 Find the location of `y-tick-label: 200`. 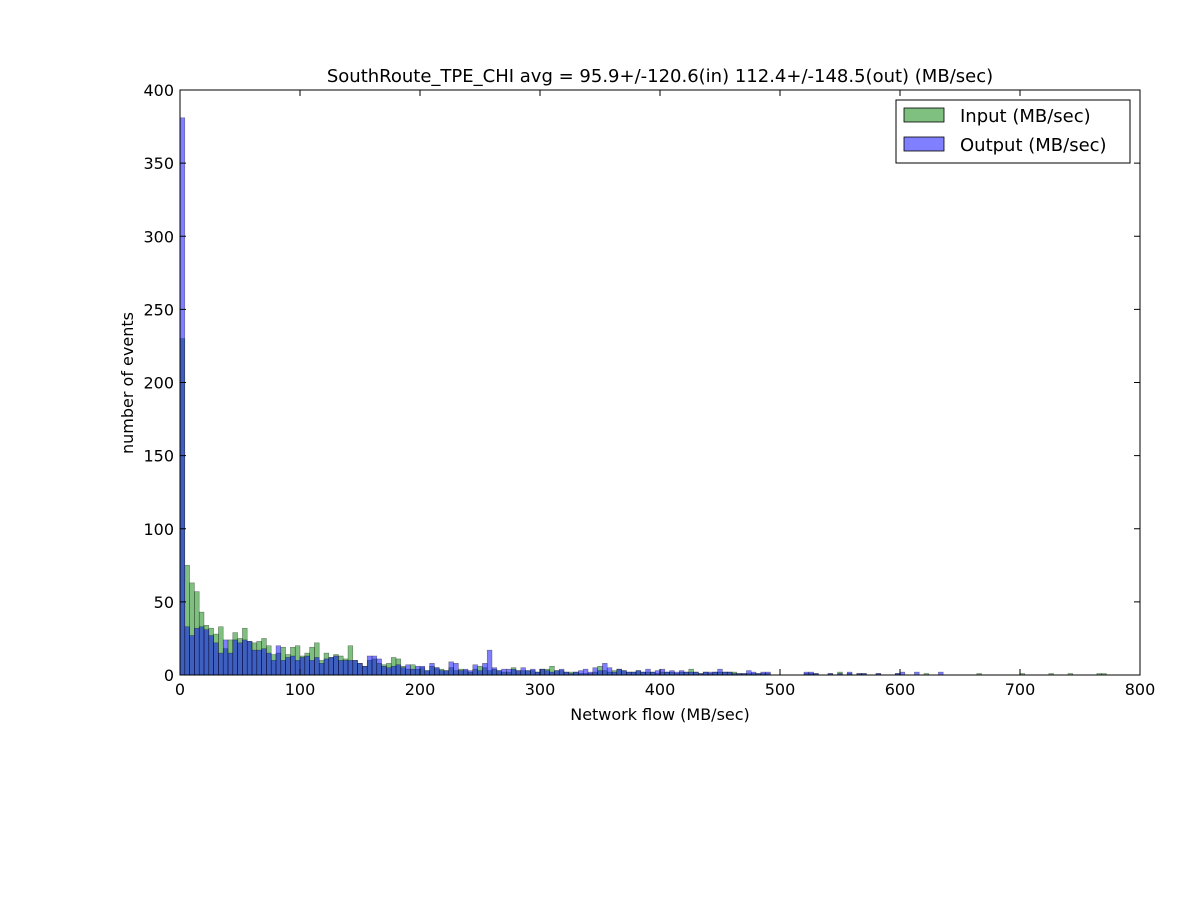

y-tick-label: 200 is located at coordinates (158, 383).